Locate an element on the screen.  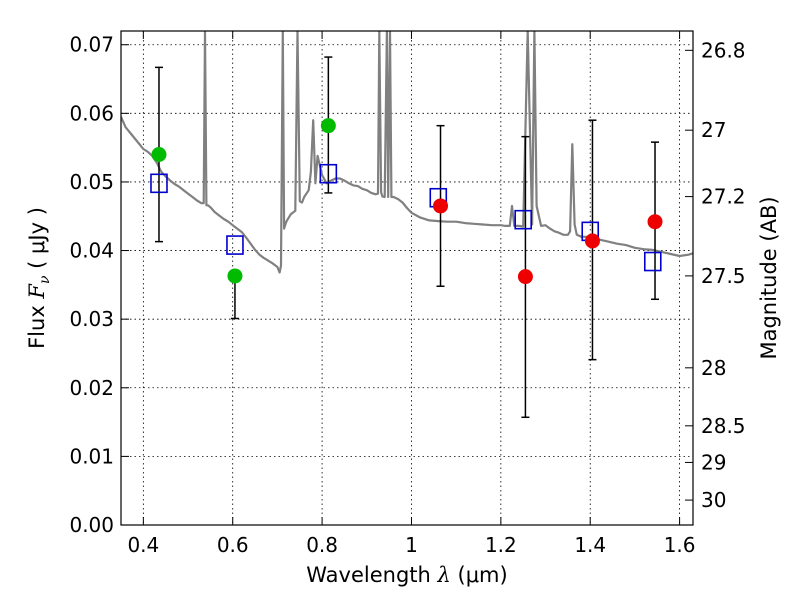
y2-tick-label: 28.5 is located at coordinates (723, 426).